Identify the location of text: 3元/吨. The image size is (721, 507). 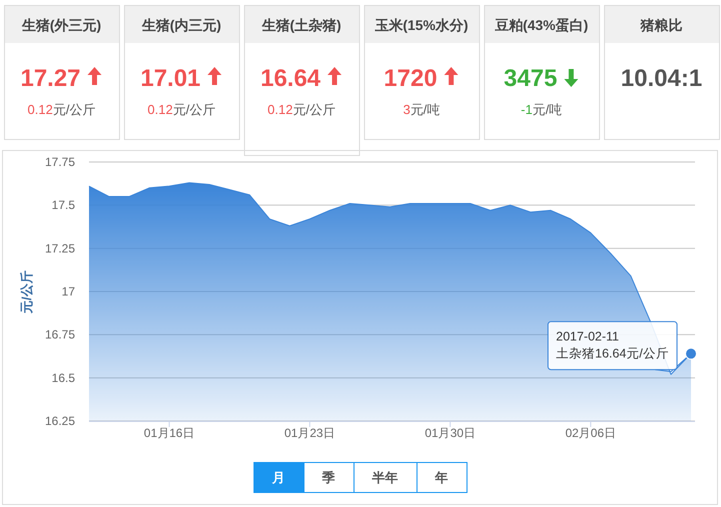
(421, 109).